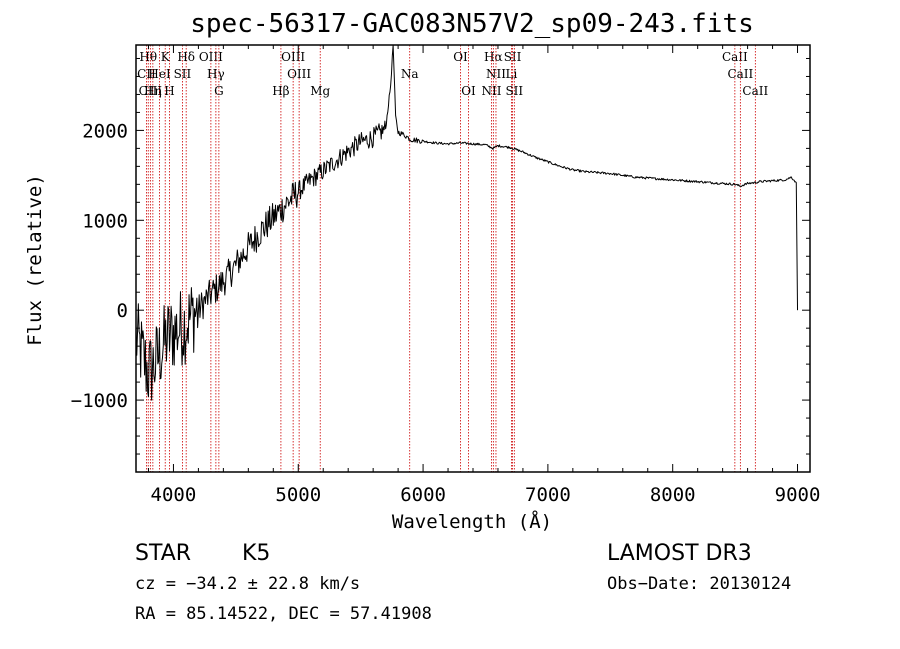  What do you see at coordinates (148, 57) in the screenshot?
I see `emission-line-label: Hθ` at bounding box center [148, 57].